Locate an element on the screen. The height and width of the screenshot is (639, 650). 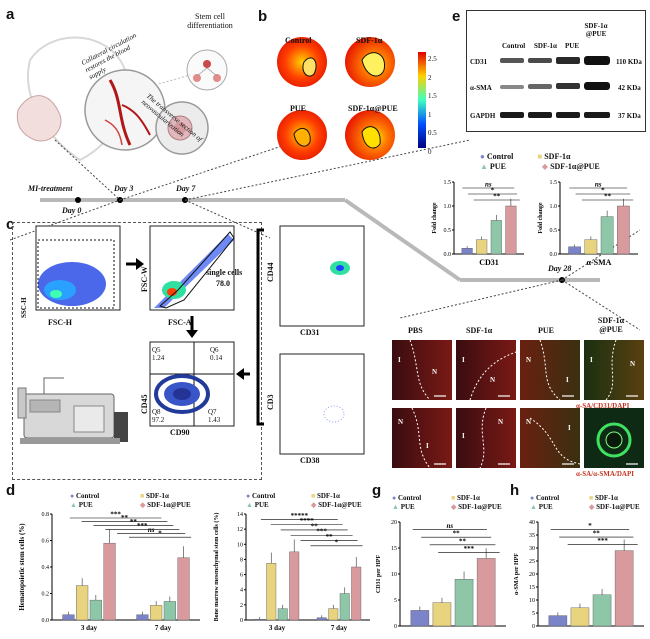
y-axis-label: Bone marrow mesenchymal stem cells (%) is located at coordinates (216, 567).